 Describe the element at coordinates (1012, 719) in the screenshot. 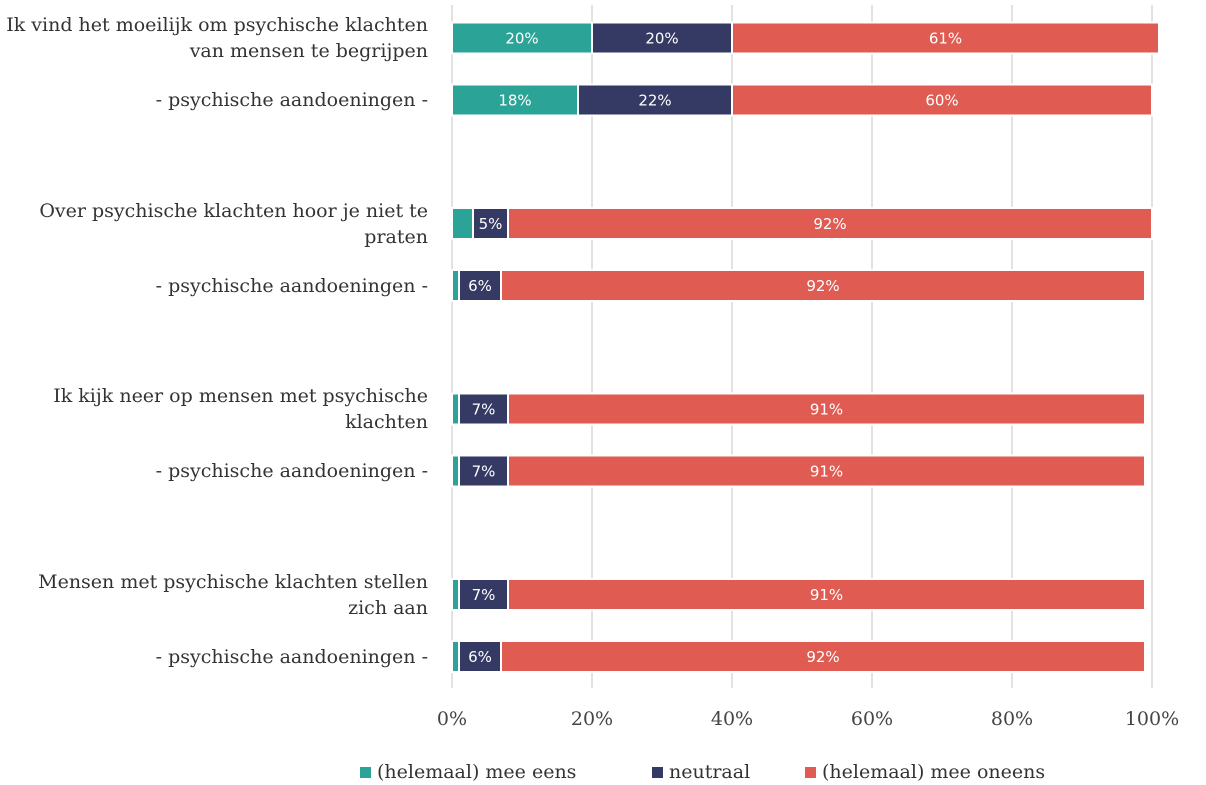

I see `x-tick-label: 80%` at that location.